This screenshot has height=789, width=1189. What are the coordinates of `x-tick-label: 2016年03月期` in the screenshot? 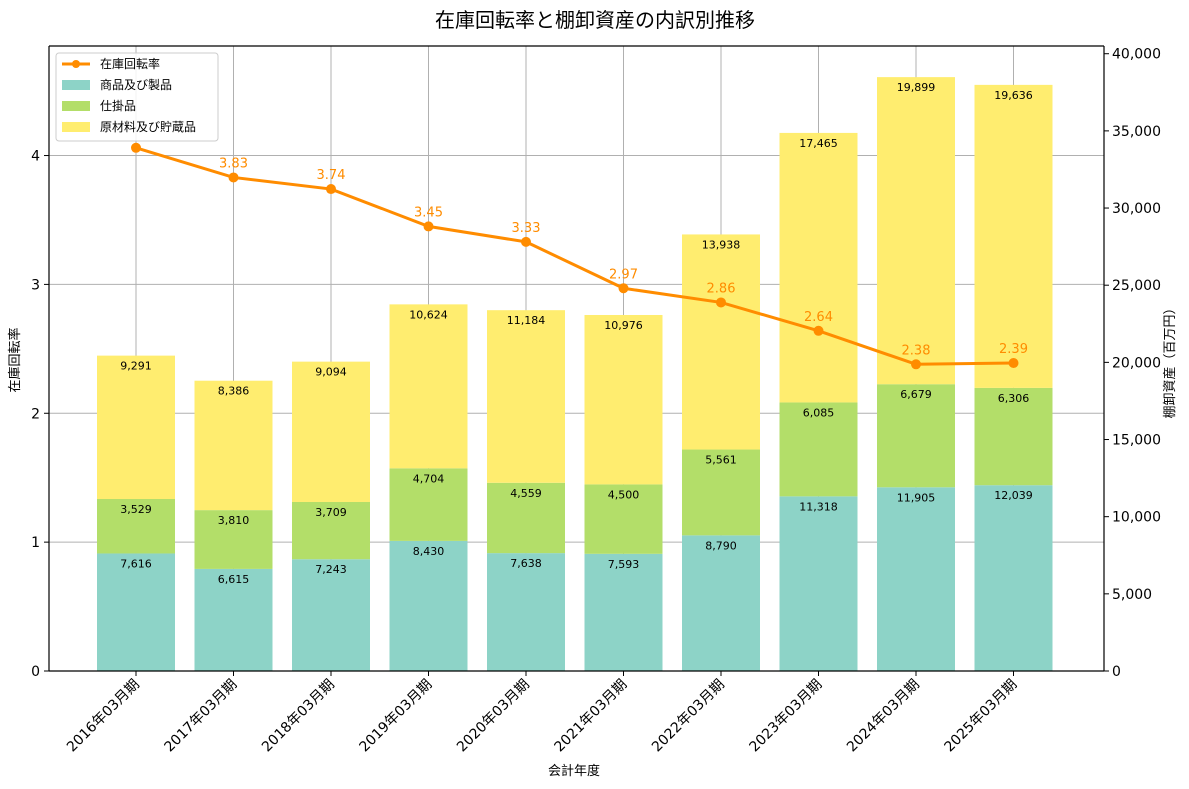 It's located at (103, 716).